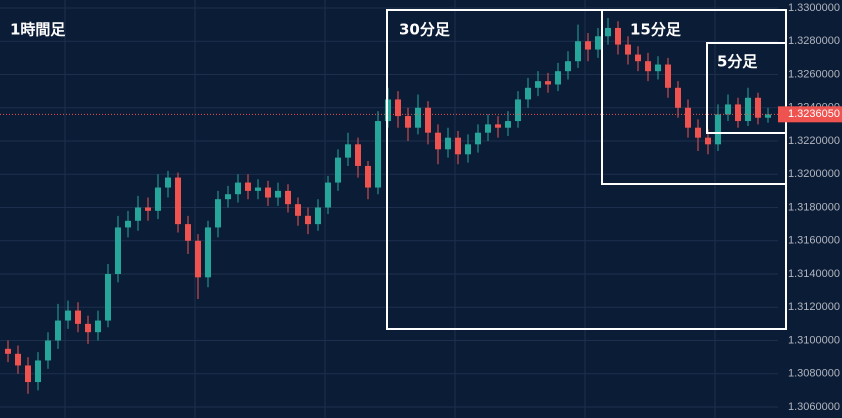 Image resolution: width=842 pixels, height=418 pixels. I want to click on y-tick-label: 1.3300000, so click(814, 8).